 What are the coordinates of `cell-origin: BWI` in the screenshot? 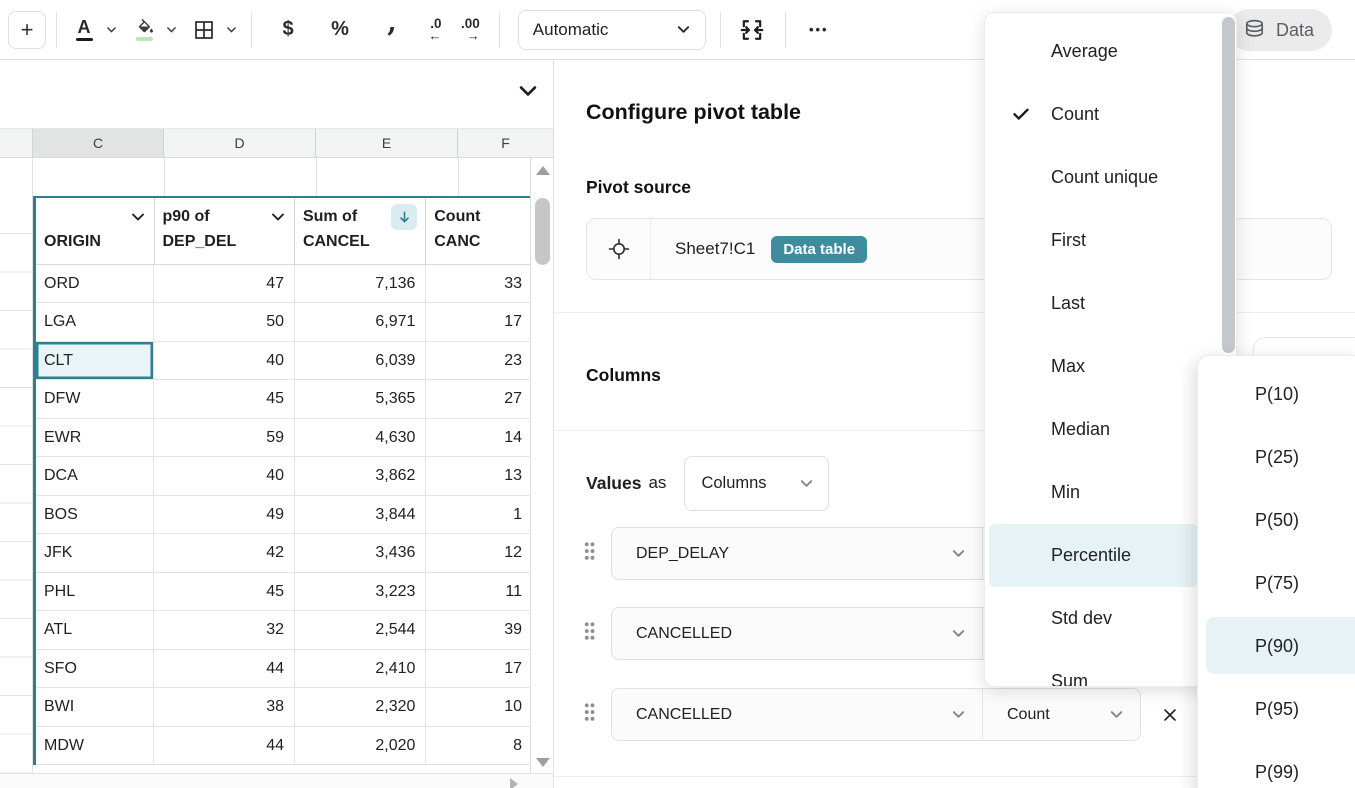 It's located at (95, 707).